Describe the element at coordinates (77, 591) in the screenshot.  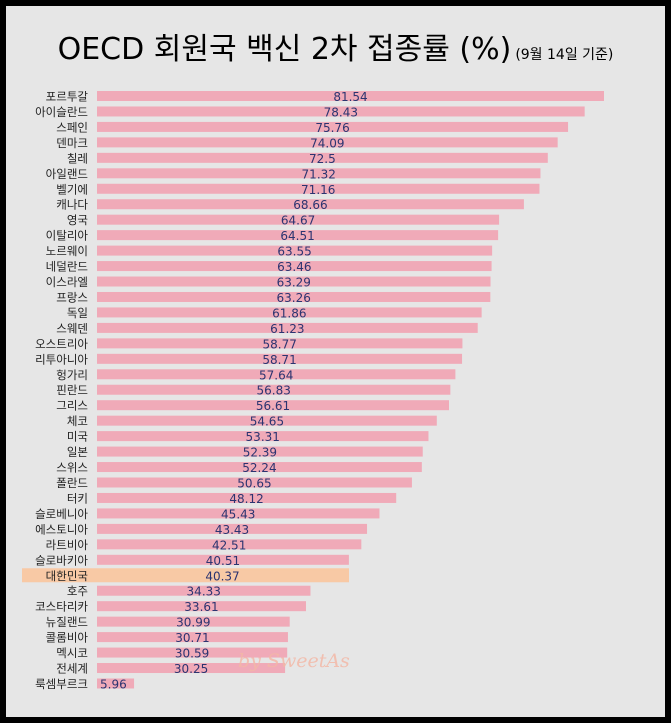
I see `category-label: 호주` at that location.